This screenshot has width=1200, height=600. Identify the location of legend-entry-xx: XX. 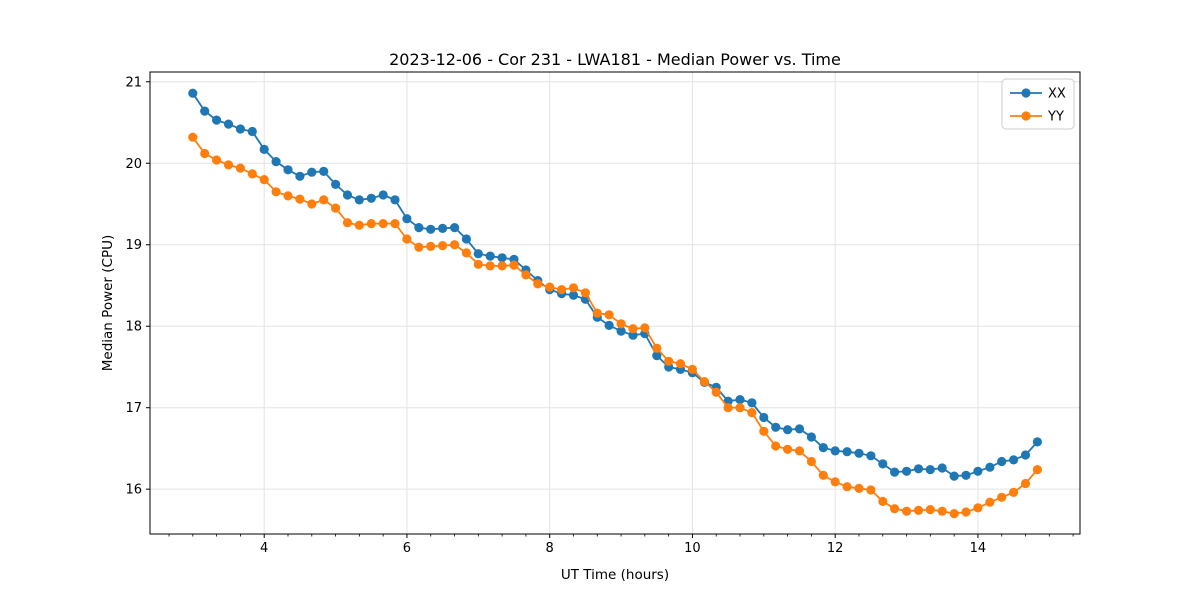
(1038, 94).